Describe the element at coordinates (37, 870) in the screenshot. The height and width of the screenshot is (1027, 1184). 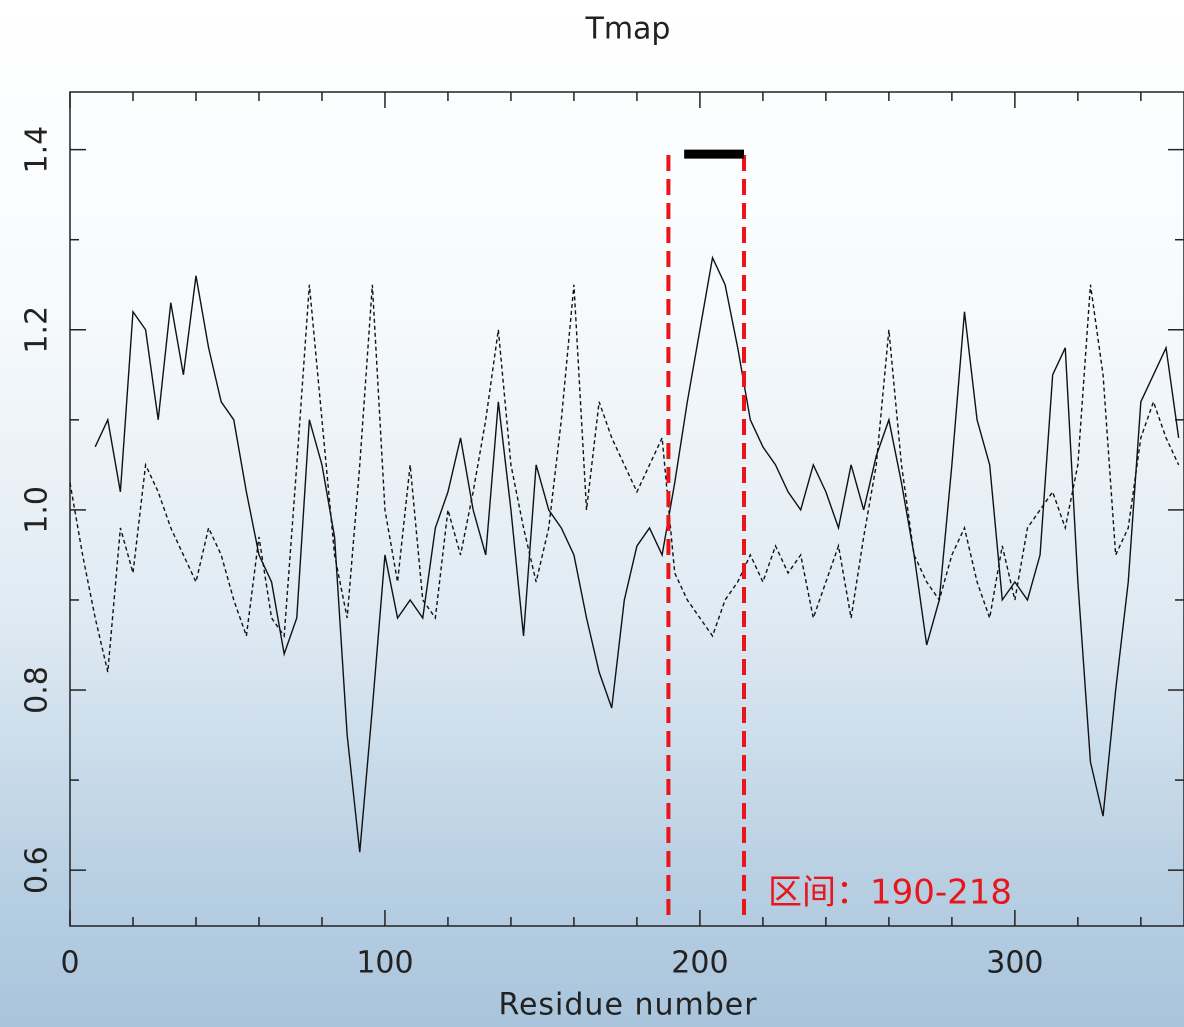
I see `y-tick-label: 0.6` at that location.